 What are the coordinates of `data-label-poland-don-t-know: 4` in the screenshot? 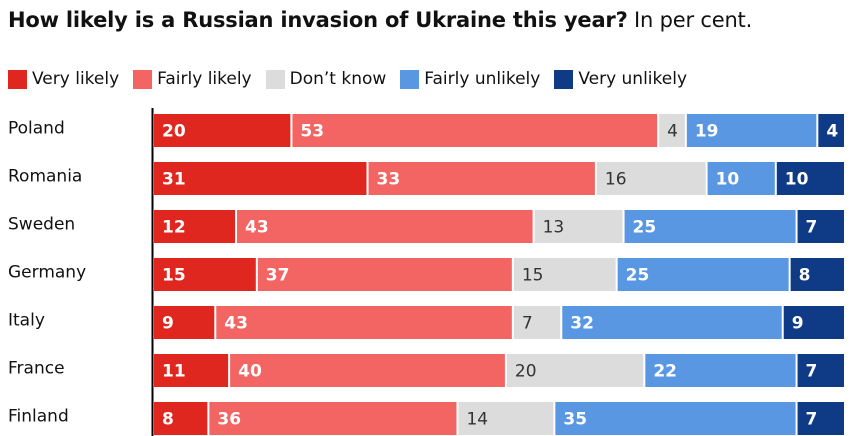 It's located at (672, 132).